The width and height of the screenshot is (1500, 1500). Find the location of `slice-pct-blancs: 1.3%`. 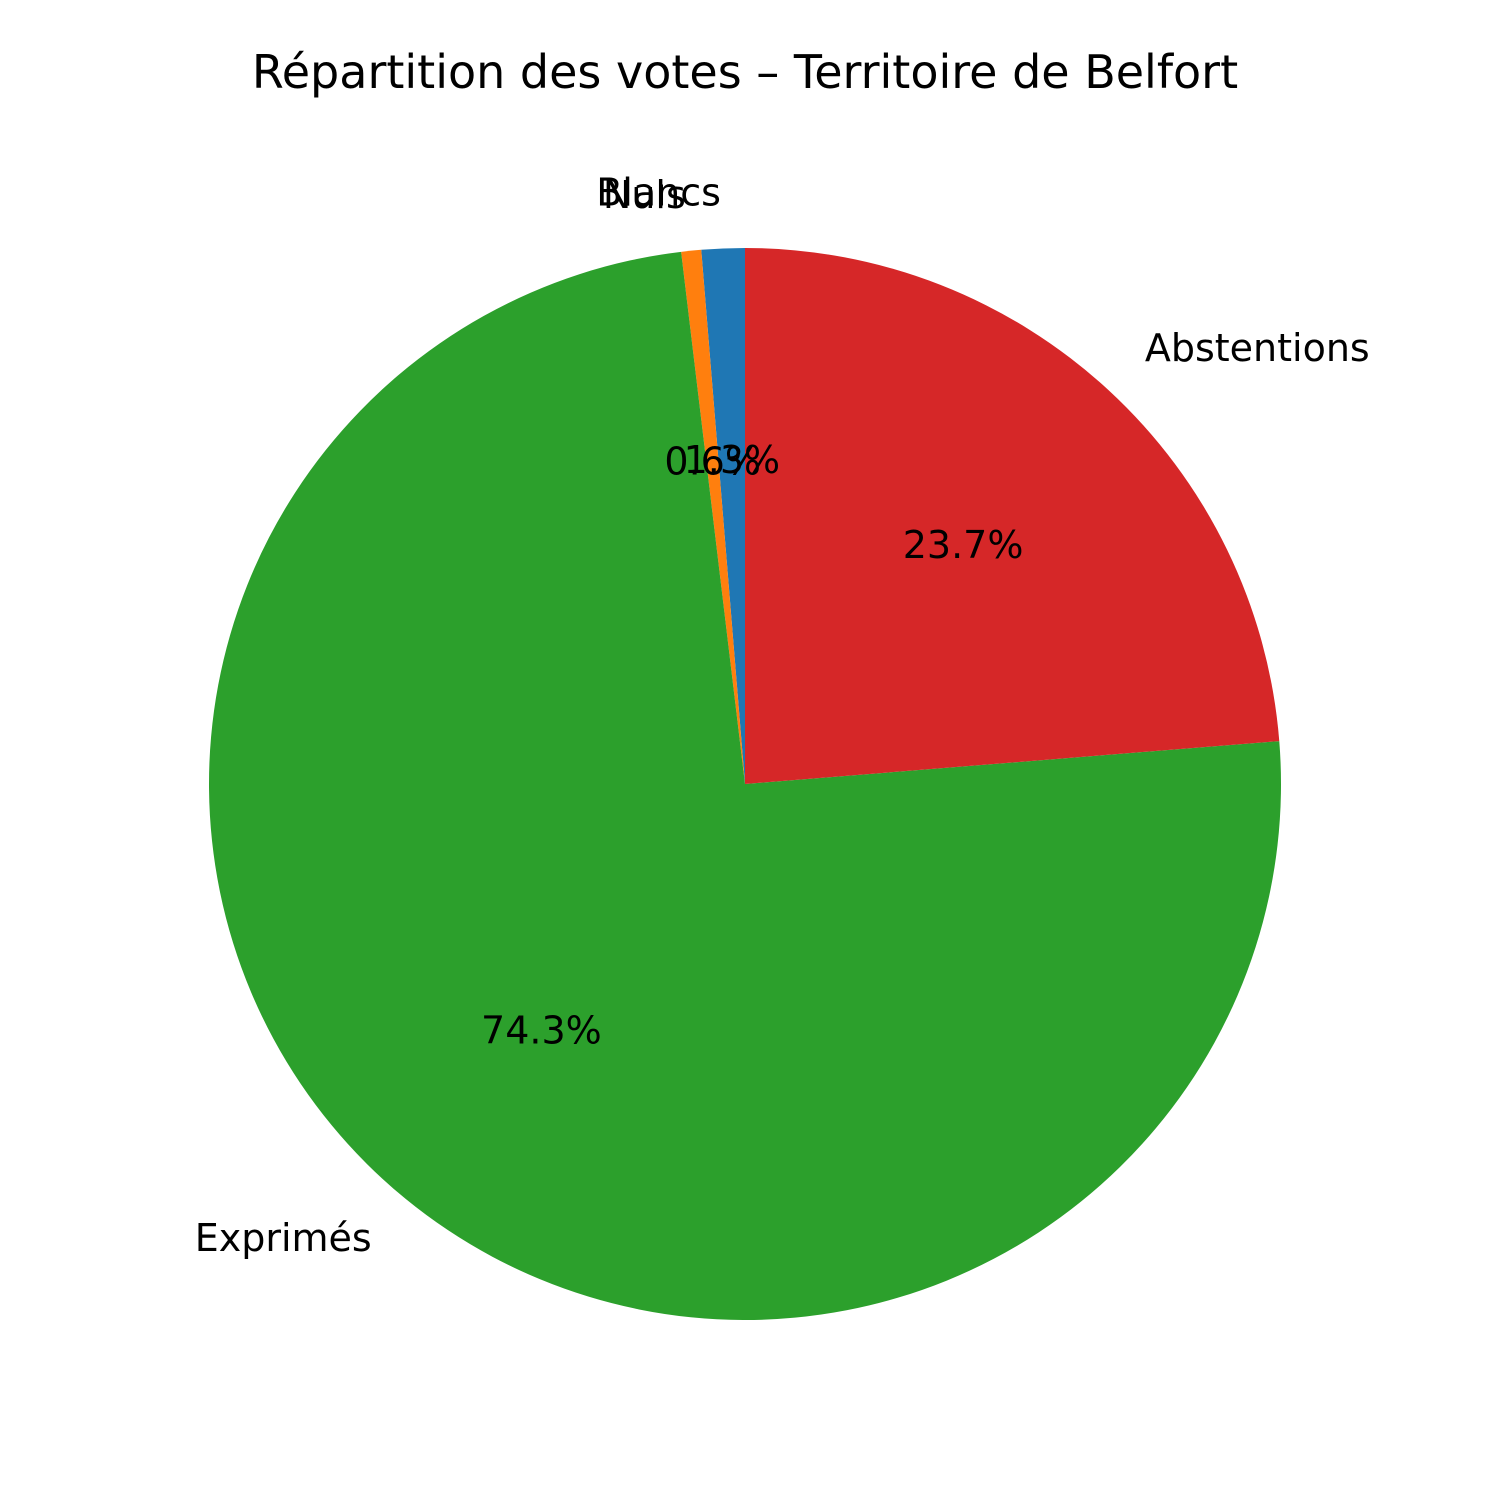

slice-pct-blancs: 1.3% is located at coordinates (732, 460).